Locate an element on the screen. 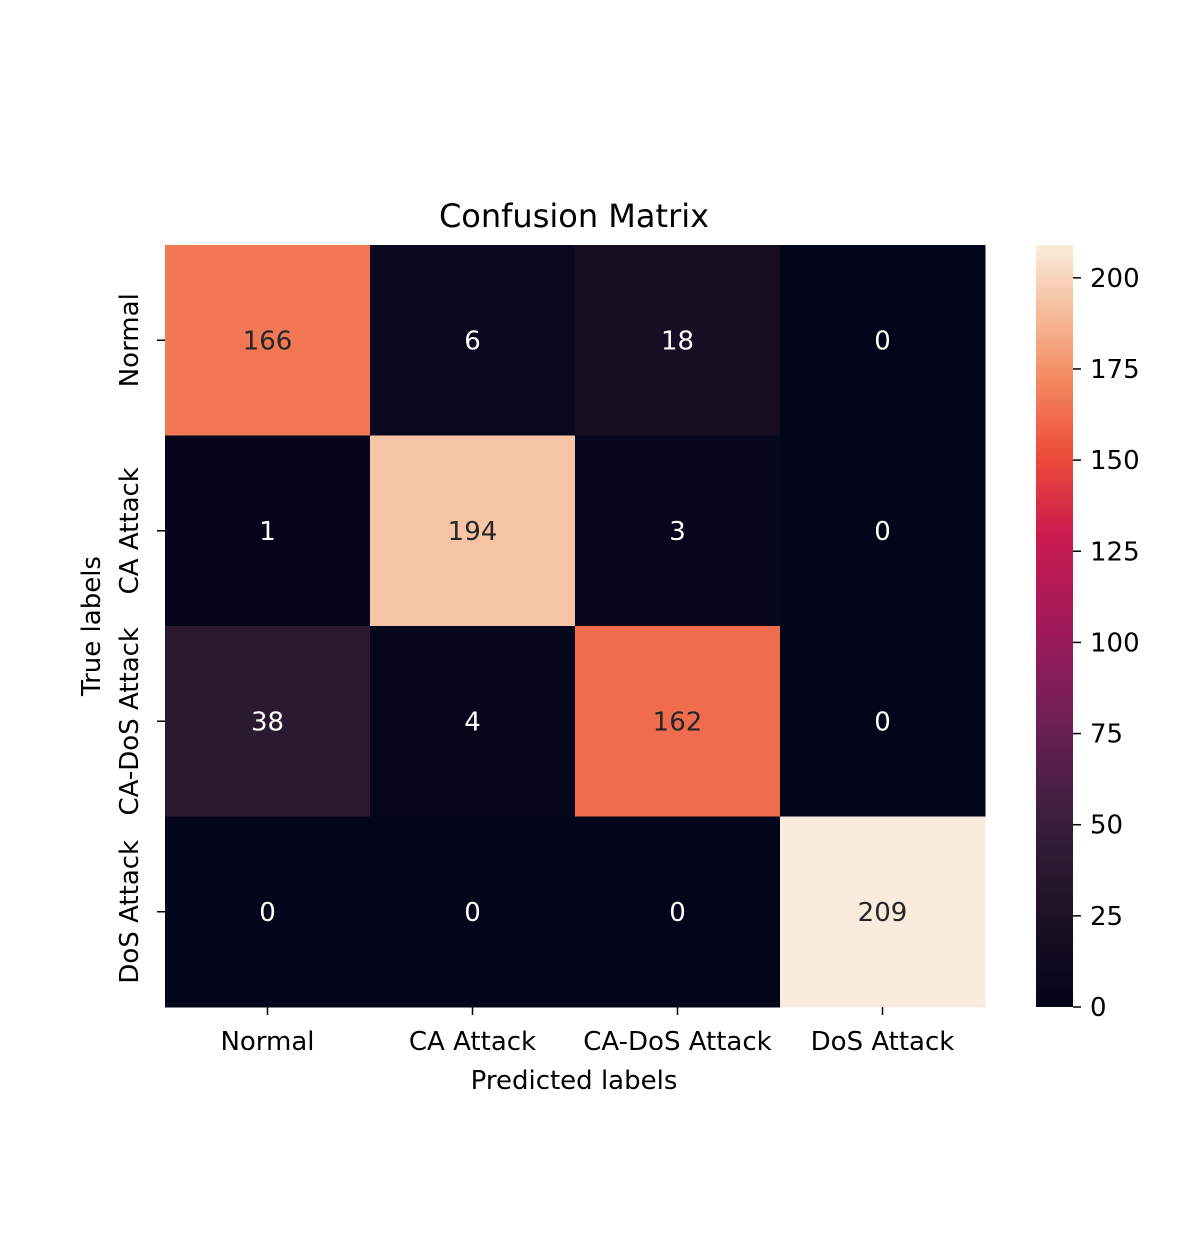 This screenshot has width=1196, height=1248. colorbar-tick-label: 25 is located at coordinates (1106, 917).